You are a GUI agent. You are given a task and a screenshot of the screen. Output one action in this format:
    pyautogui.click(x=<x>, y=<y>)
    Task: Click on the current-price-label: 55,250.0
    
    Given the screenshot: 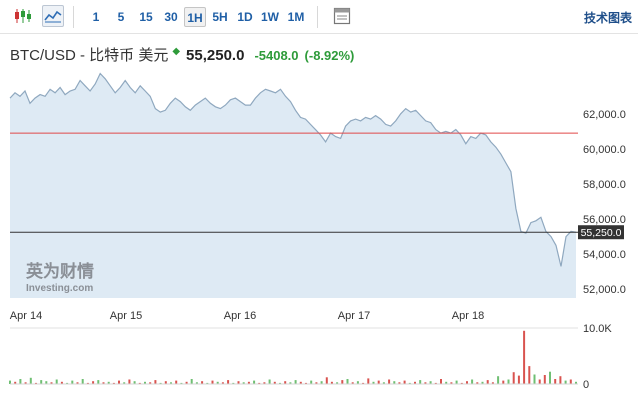 What is the action you would take?
    pyautogui.click(x=601, y=233)
    